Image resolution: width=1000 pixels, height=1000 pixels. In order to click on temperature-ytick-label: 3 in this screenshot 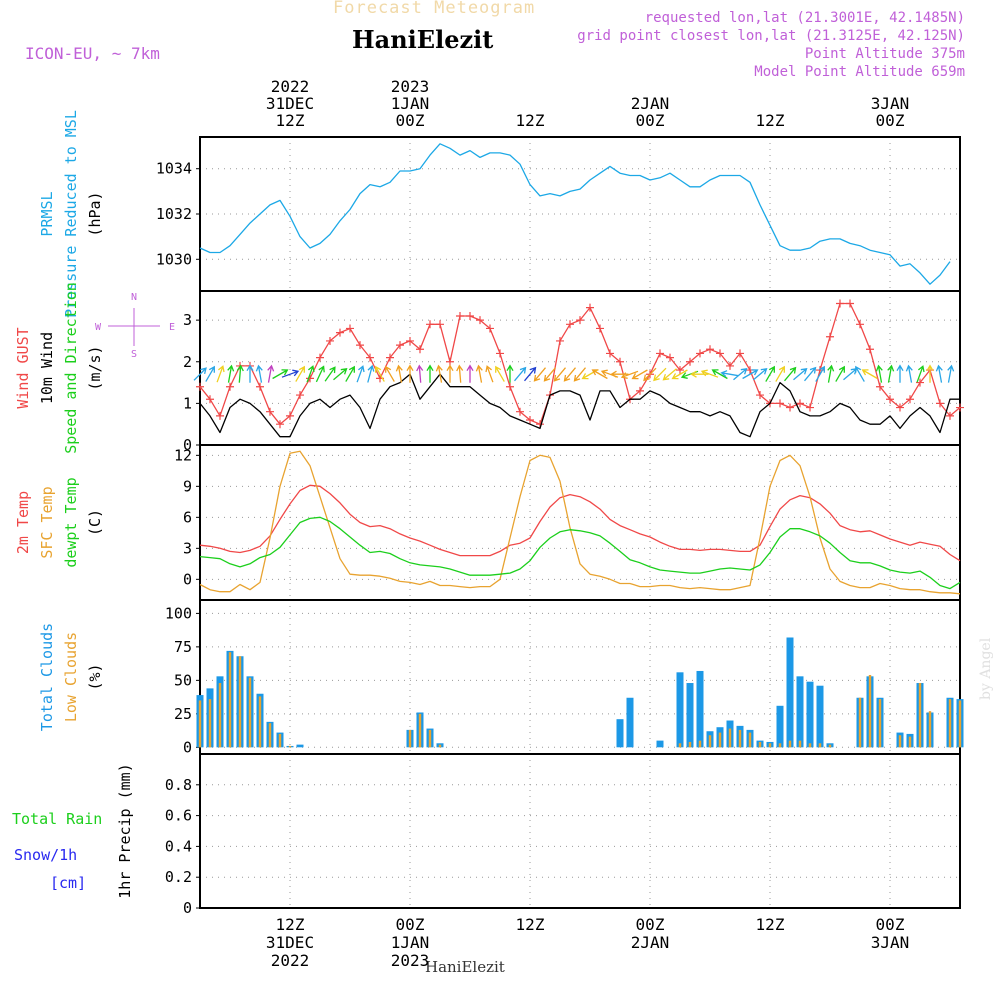, I will do `click(187, 548)`.